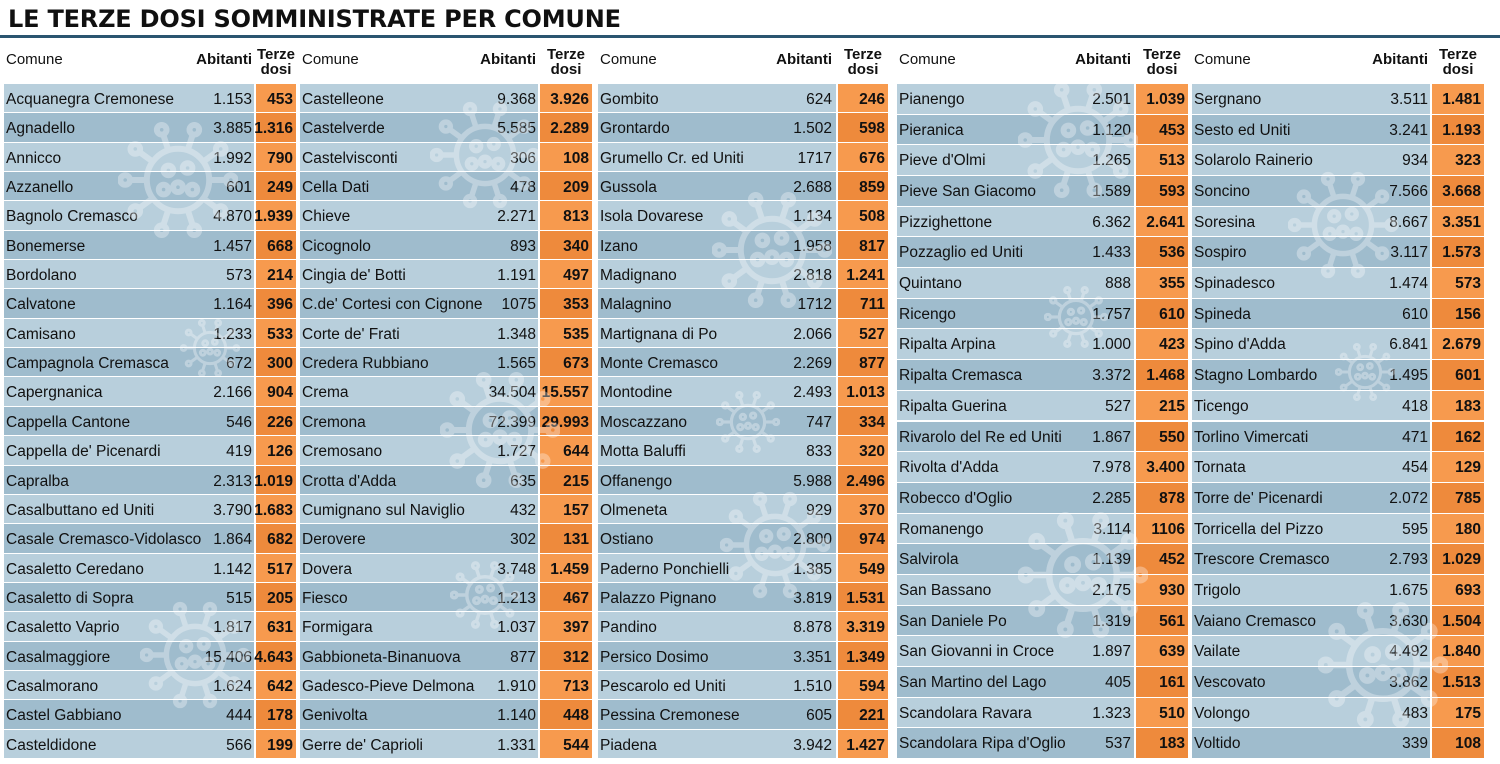 The height and width of the screenshot is (764, 1500). What do you see at coordinates (576, 334) in the screenshot?
I see `terze-dosi-value: 535` at bounding box center [576, 334].